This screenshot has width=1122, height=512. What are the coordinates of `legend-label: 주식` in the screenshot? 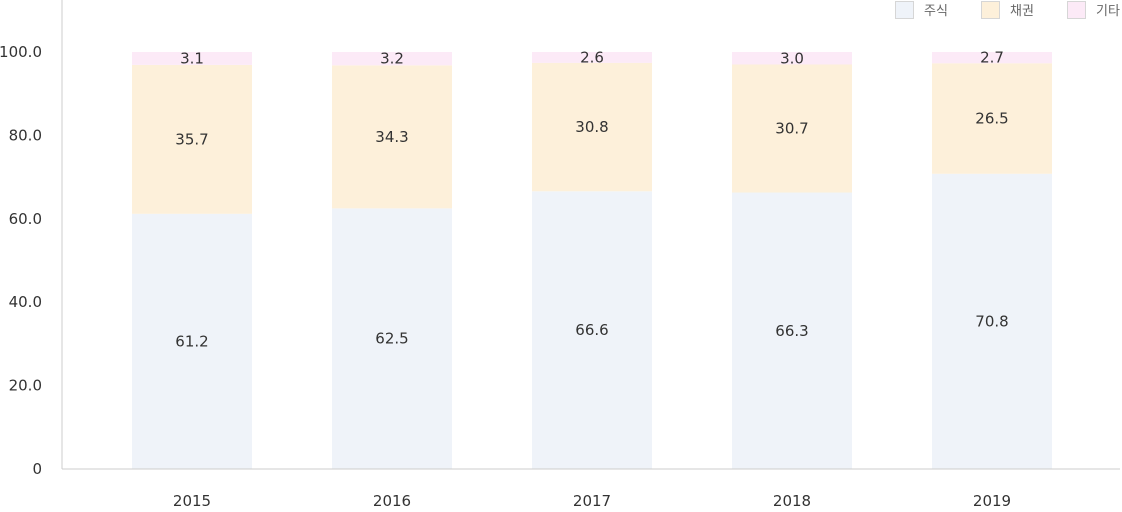 It's located at (936, 11).